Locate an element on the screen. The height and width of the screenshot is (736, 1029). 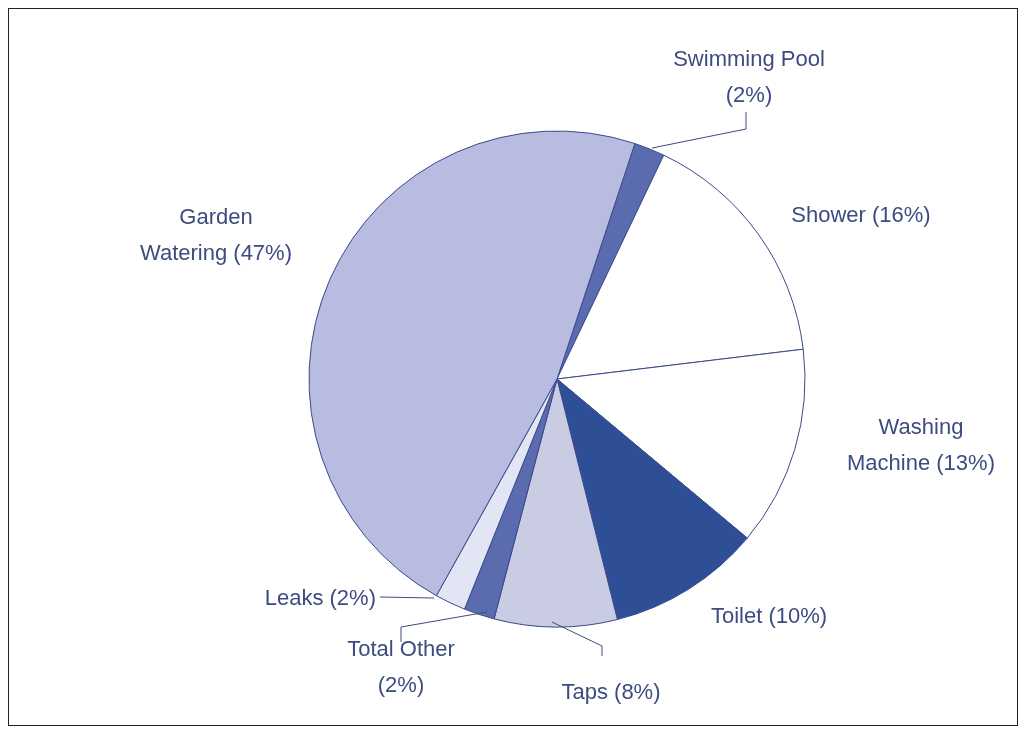
slice-label: Total Other is located at coordinates (401, 648).